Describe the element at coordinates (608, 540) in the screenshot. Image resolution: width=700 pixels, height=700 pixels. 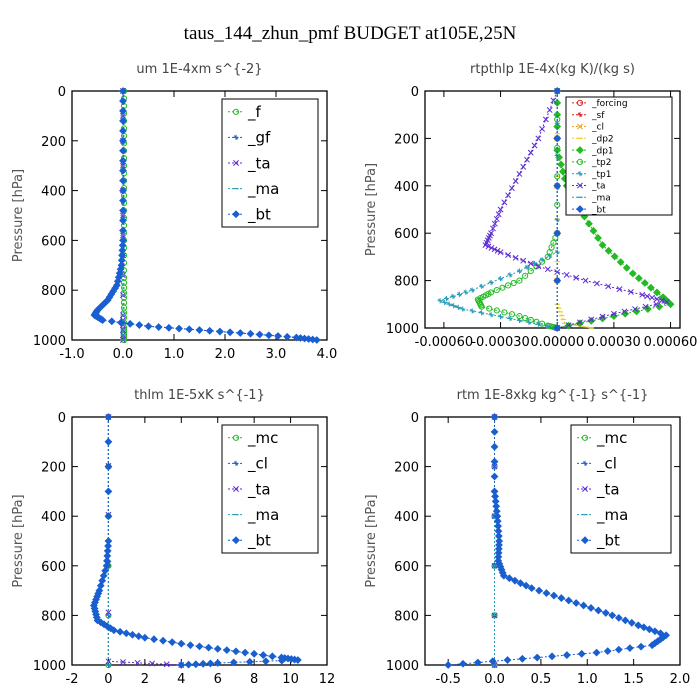
I see `legend-label: _bt` at that location.